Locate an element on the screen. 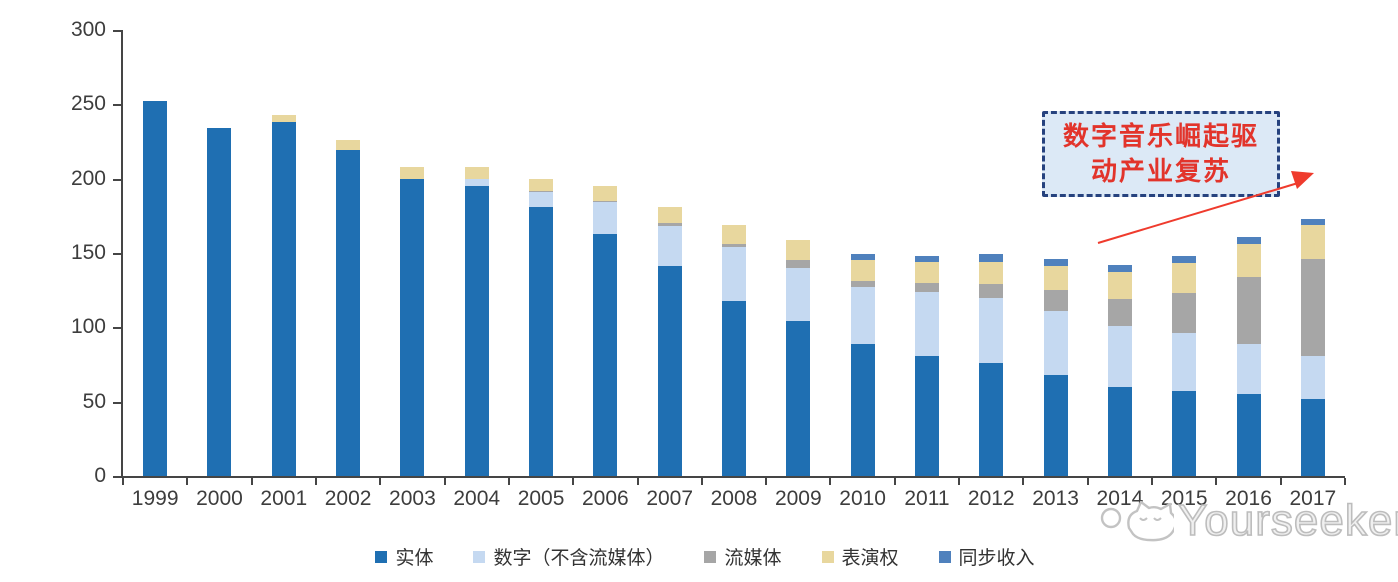 The height and width of the screenshot is (582, 1398). x-axis-label: 2007 is located at coordinates (670, 498).